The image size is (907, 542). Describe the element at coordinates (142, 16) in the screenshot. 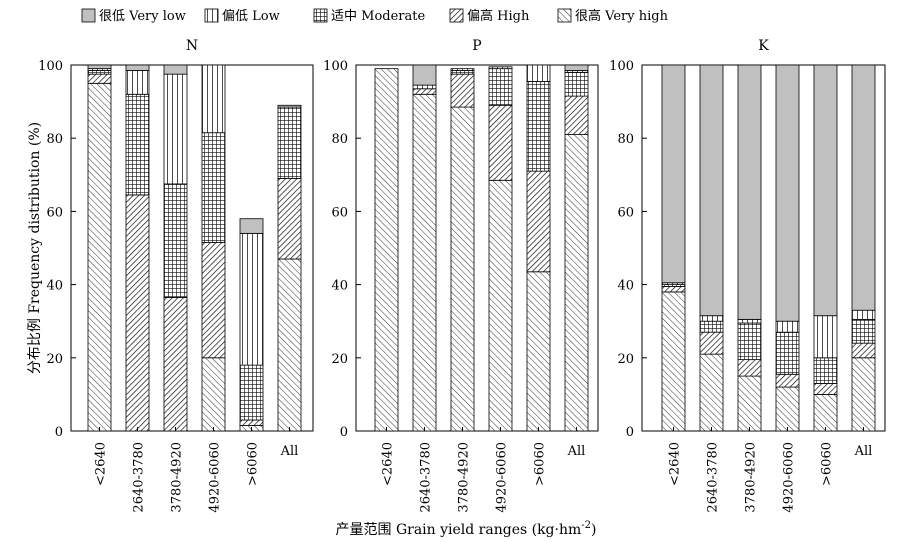

I see `legend-label: 很低 Very low` at that location.